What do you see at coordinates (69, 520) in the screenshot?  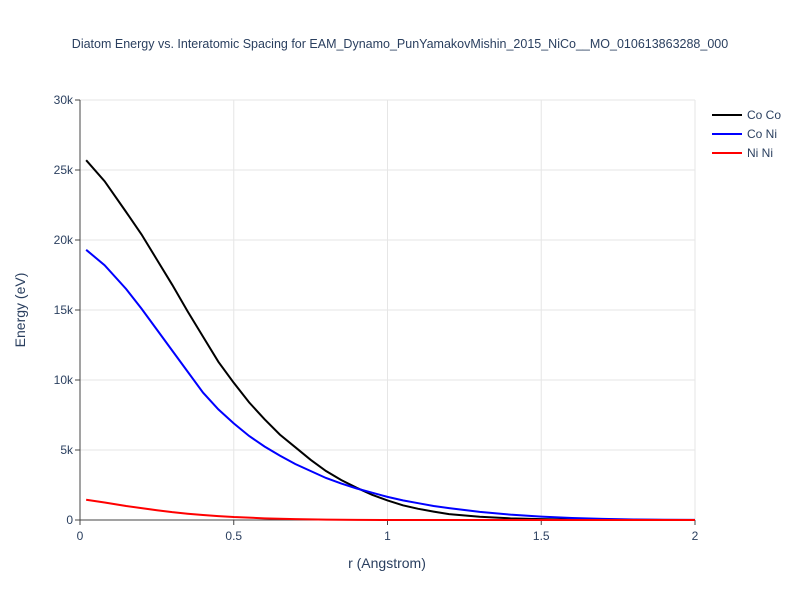 I see `y-tick-label: 0` at bounding box center [69, 520].